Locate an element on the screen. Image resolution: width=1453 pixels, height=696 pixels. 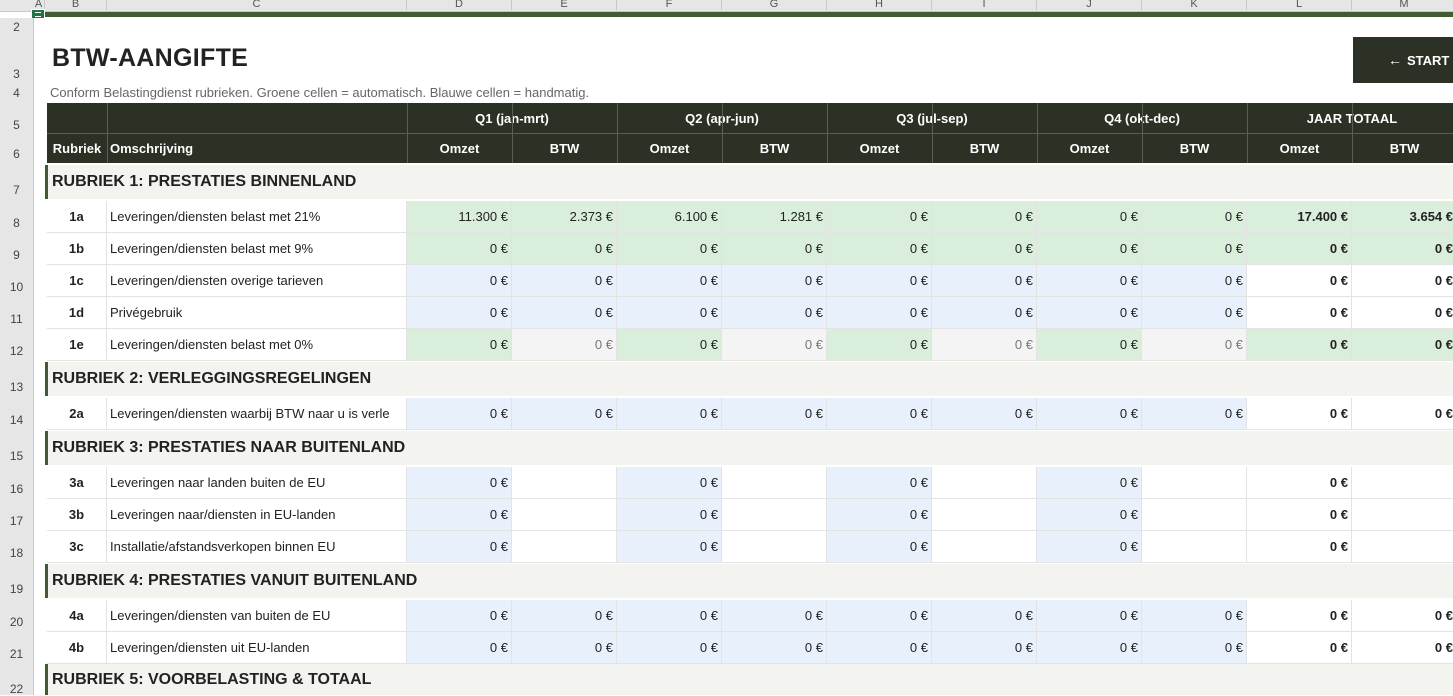
column-letter-h: H is located at coordinates (879, 5).